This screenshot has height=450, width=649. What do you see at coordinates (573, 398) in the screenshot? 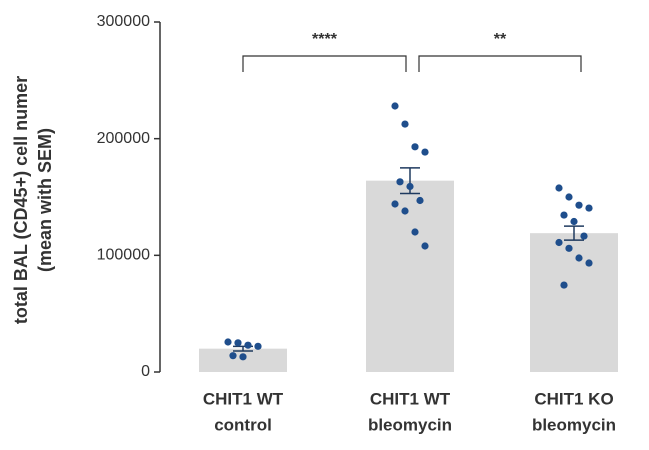
I see `x-tick-label: CHIT1 KO` at bounding box center [573, 398].